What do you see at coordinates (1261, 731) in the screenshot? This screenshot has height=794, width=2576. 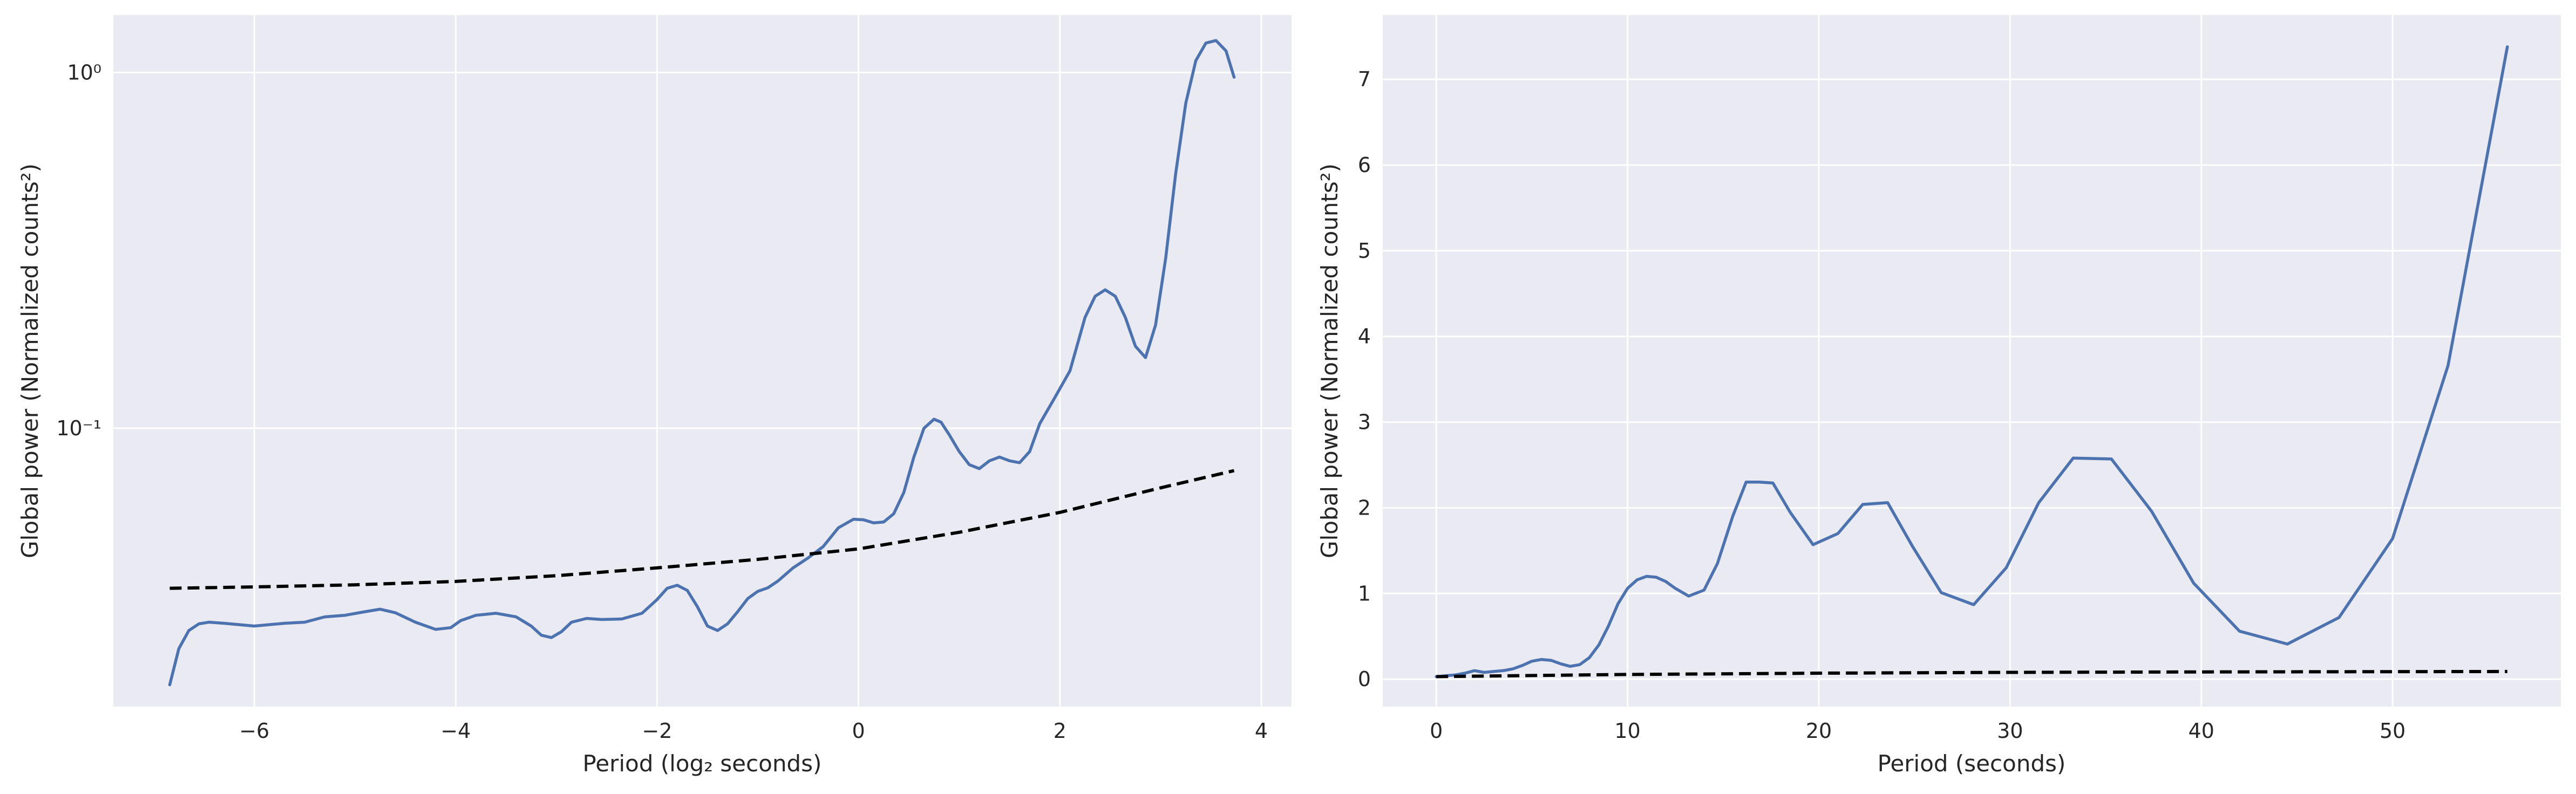 I see `left-x-tick-label: 4` at bounding box center [1261, 731].